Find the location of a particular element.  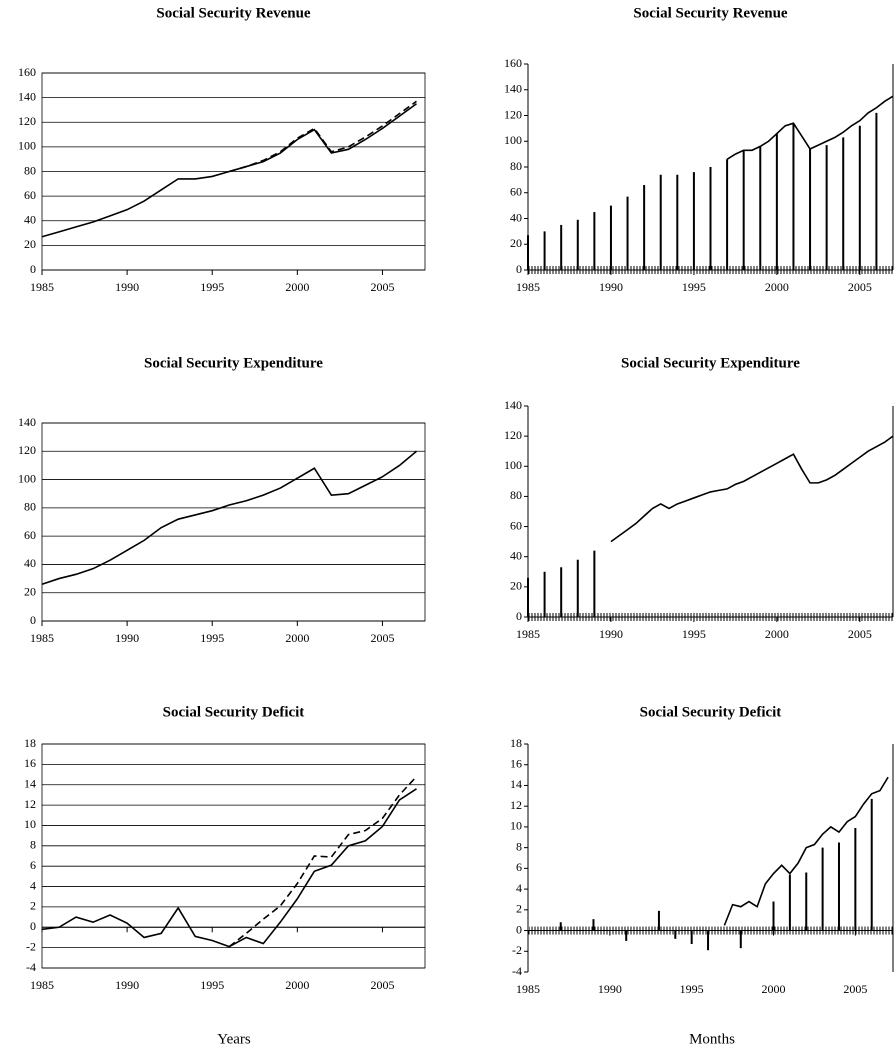

y-tick-label: 12 is located at coordinates (516, 805).